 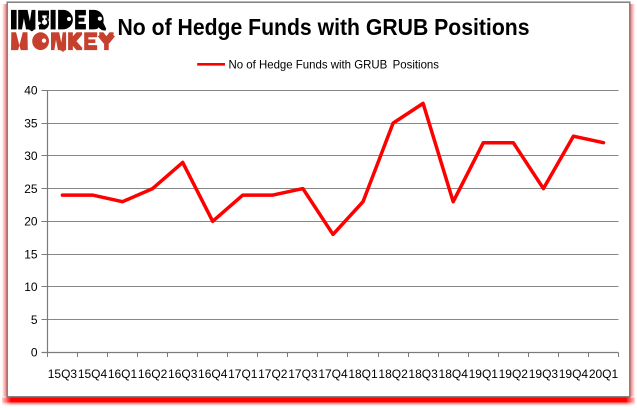 What do you see at coordinates (31, 123) in the screenshot?
I see `svg-text: 35` at bounding box center [31, 123].